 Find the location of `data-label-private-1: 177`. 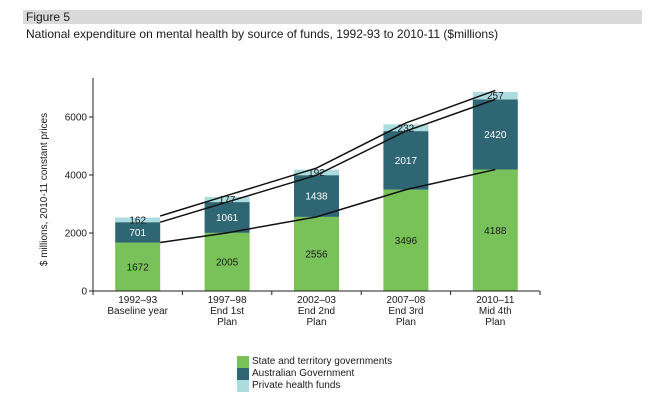

data-label-private-1: 177 is located at coordinates (227, 200).